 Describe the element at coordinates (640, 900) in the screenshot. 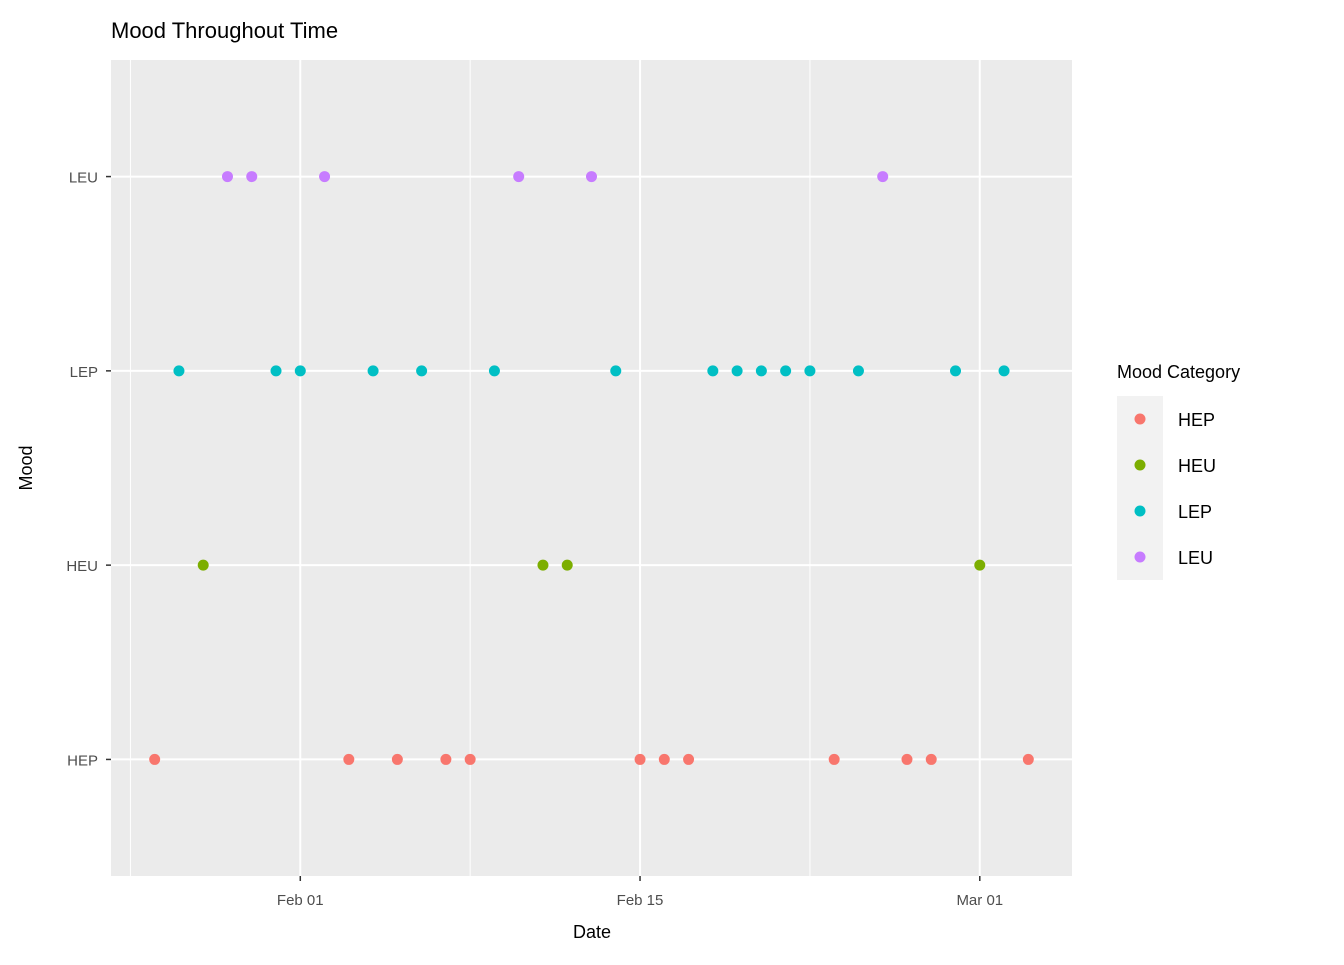

I see `x-tick-label: Feb 15` at that location.